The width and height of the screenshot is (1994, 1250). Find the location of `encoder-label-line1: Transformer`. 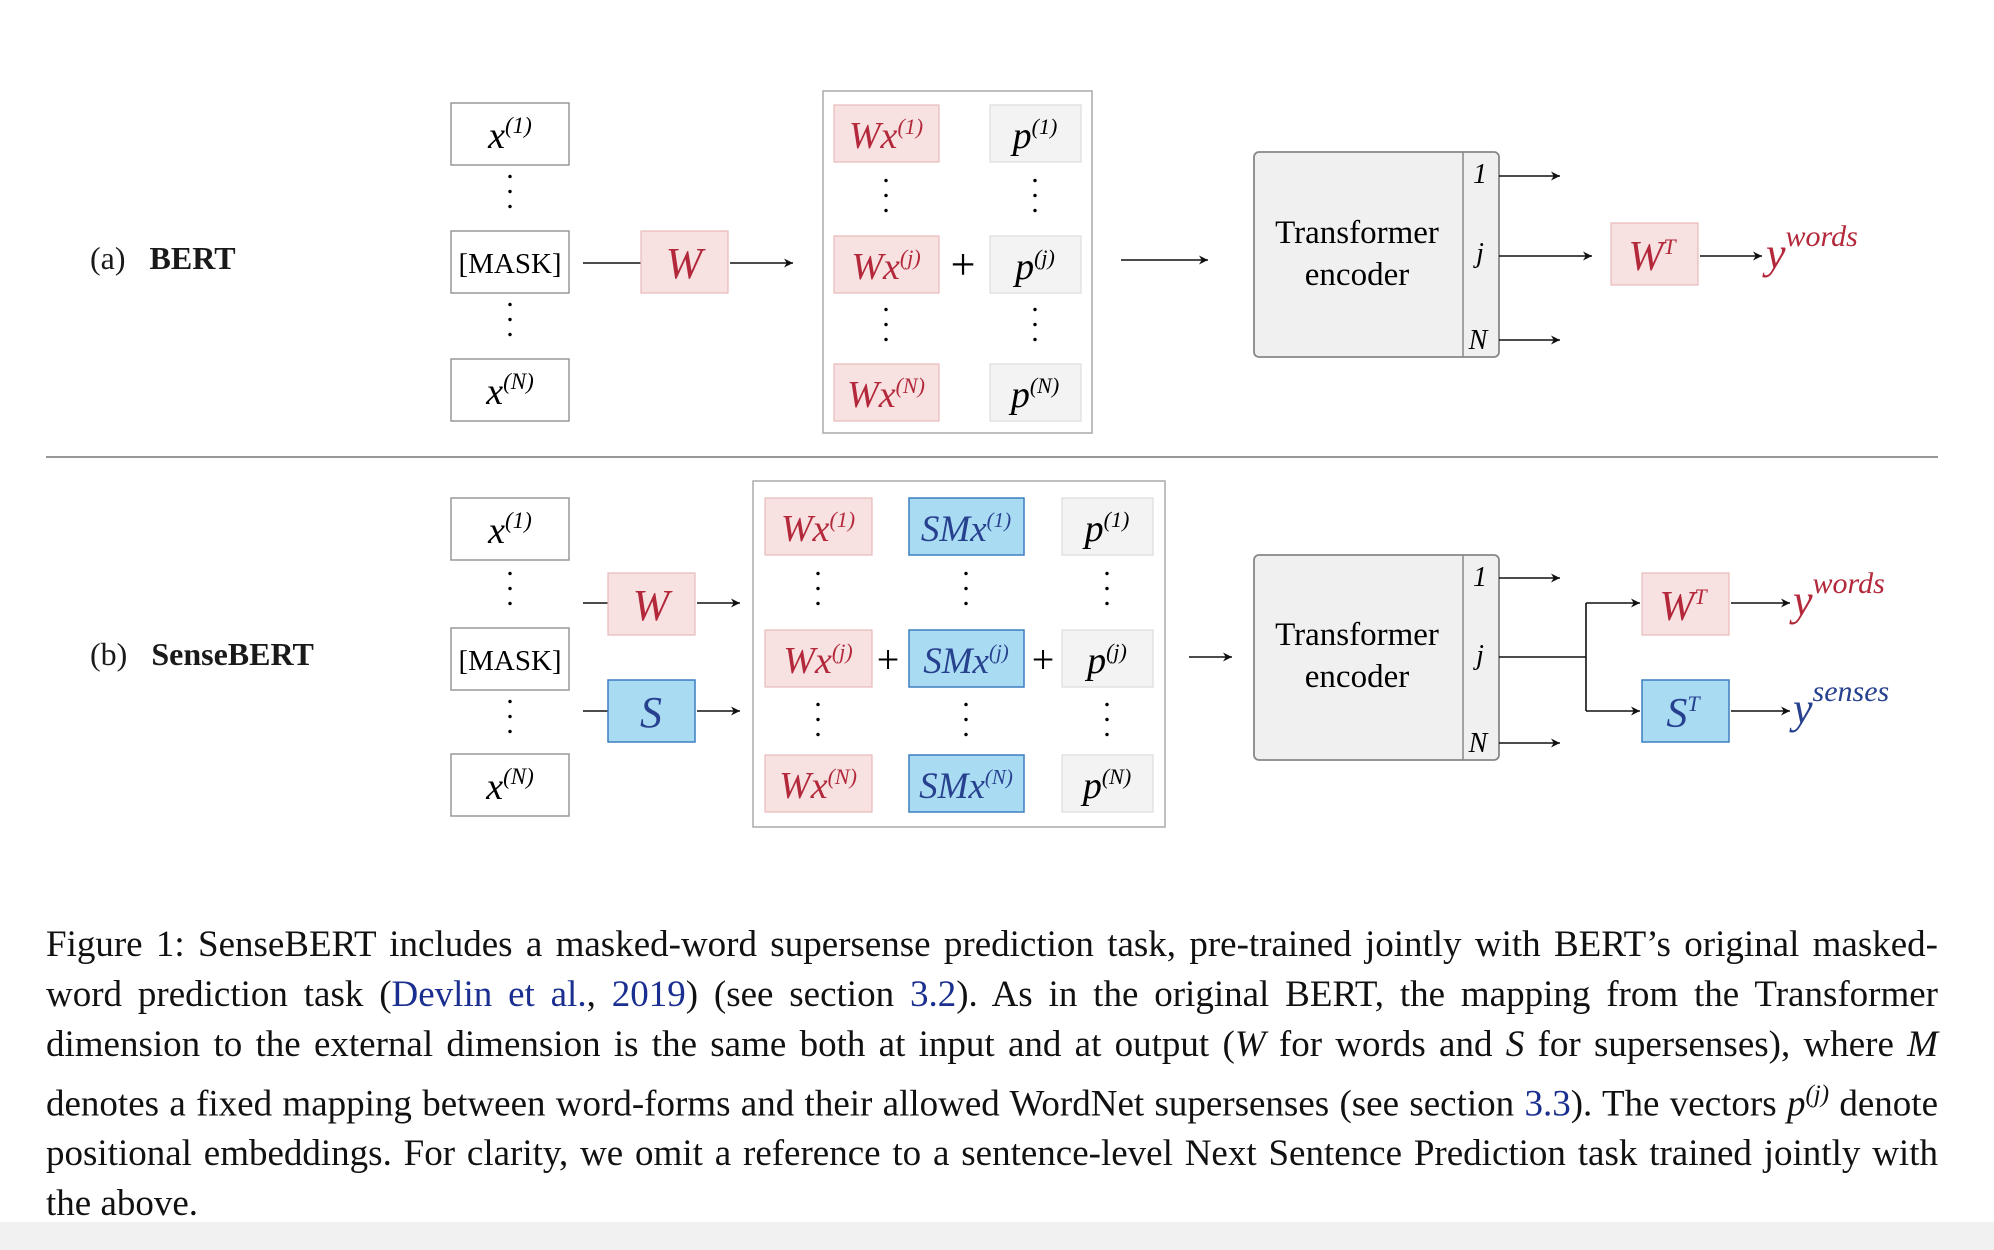

encoder-label-line1: Transformer is located at coordinates (1357, 635).